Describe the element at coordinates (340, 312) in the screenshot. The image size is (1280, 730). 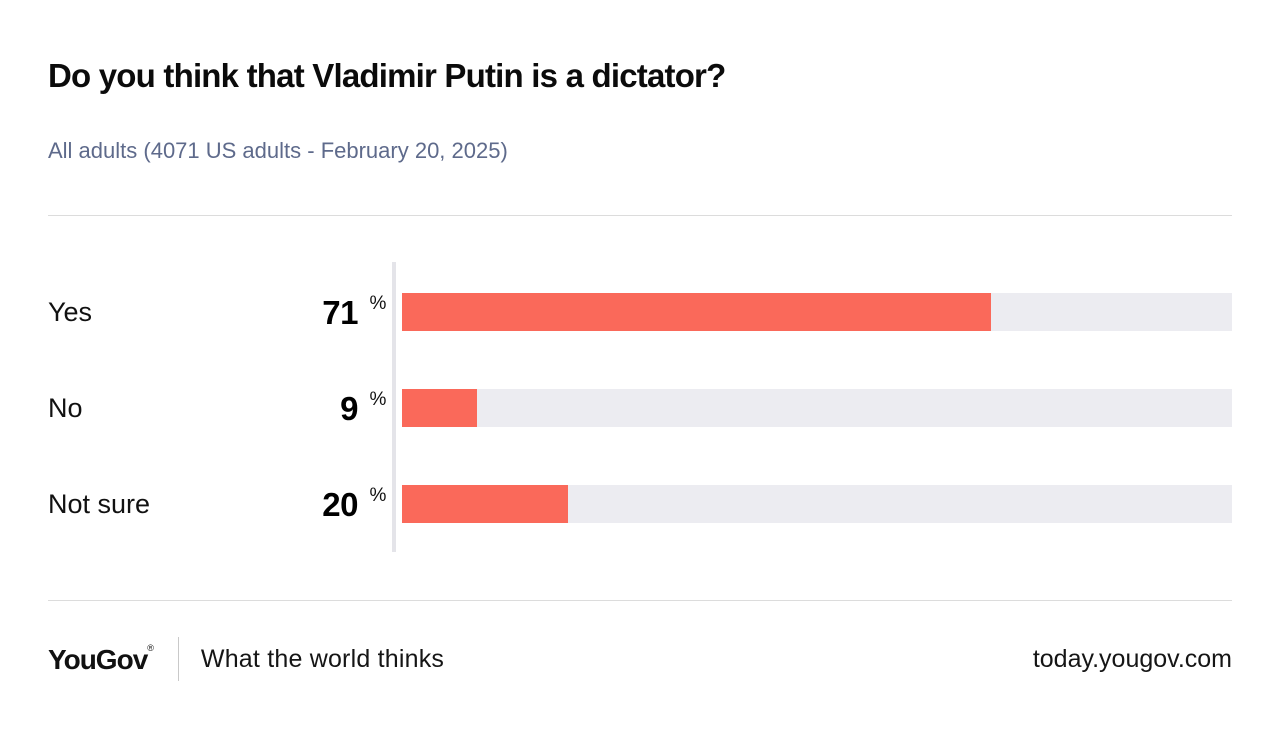
I see `value-number: 71` at that location.